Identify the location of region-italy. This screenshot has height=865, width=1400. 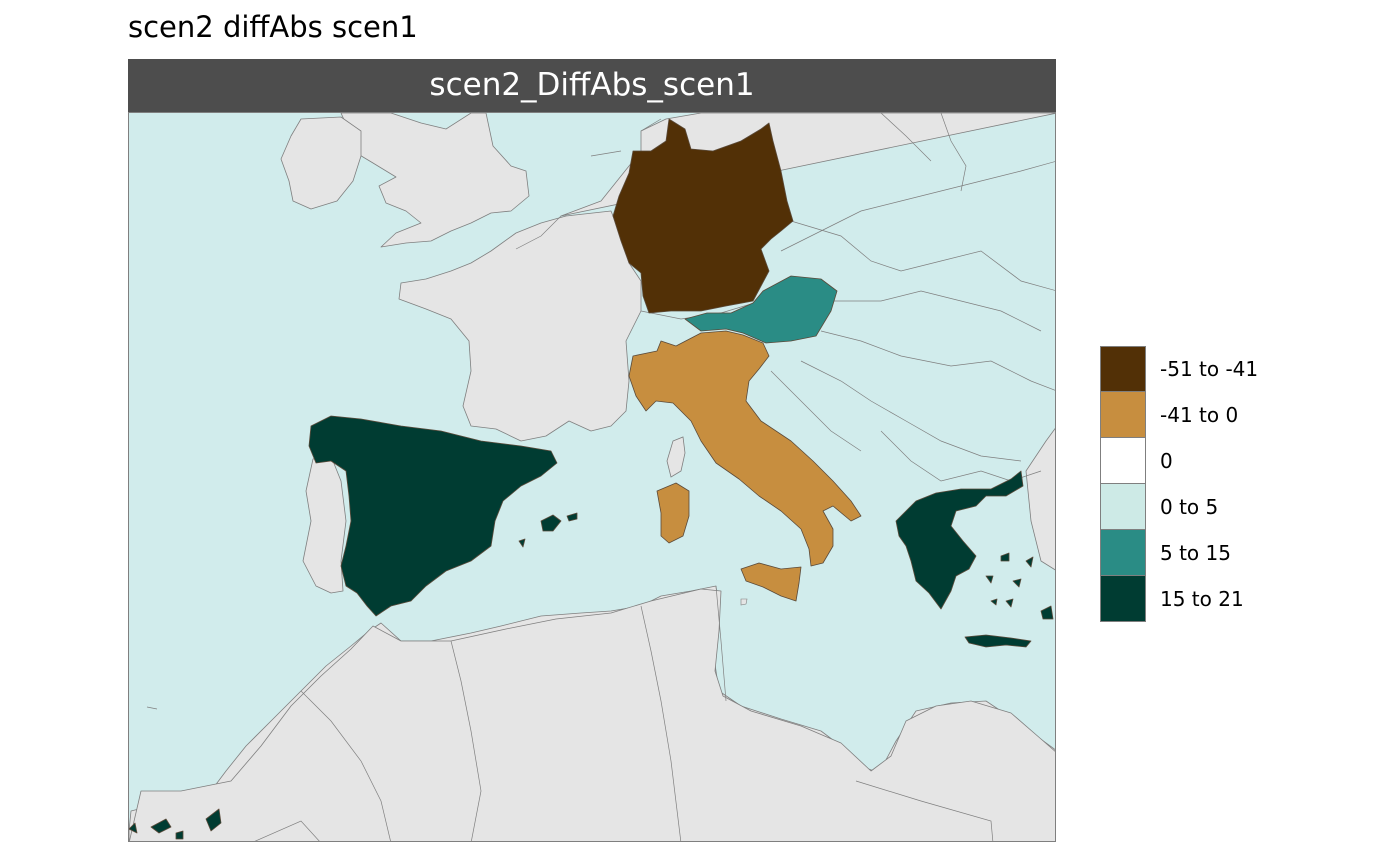
(745, 448).